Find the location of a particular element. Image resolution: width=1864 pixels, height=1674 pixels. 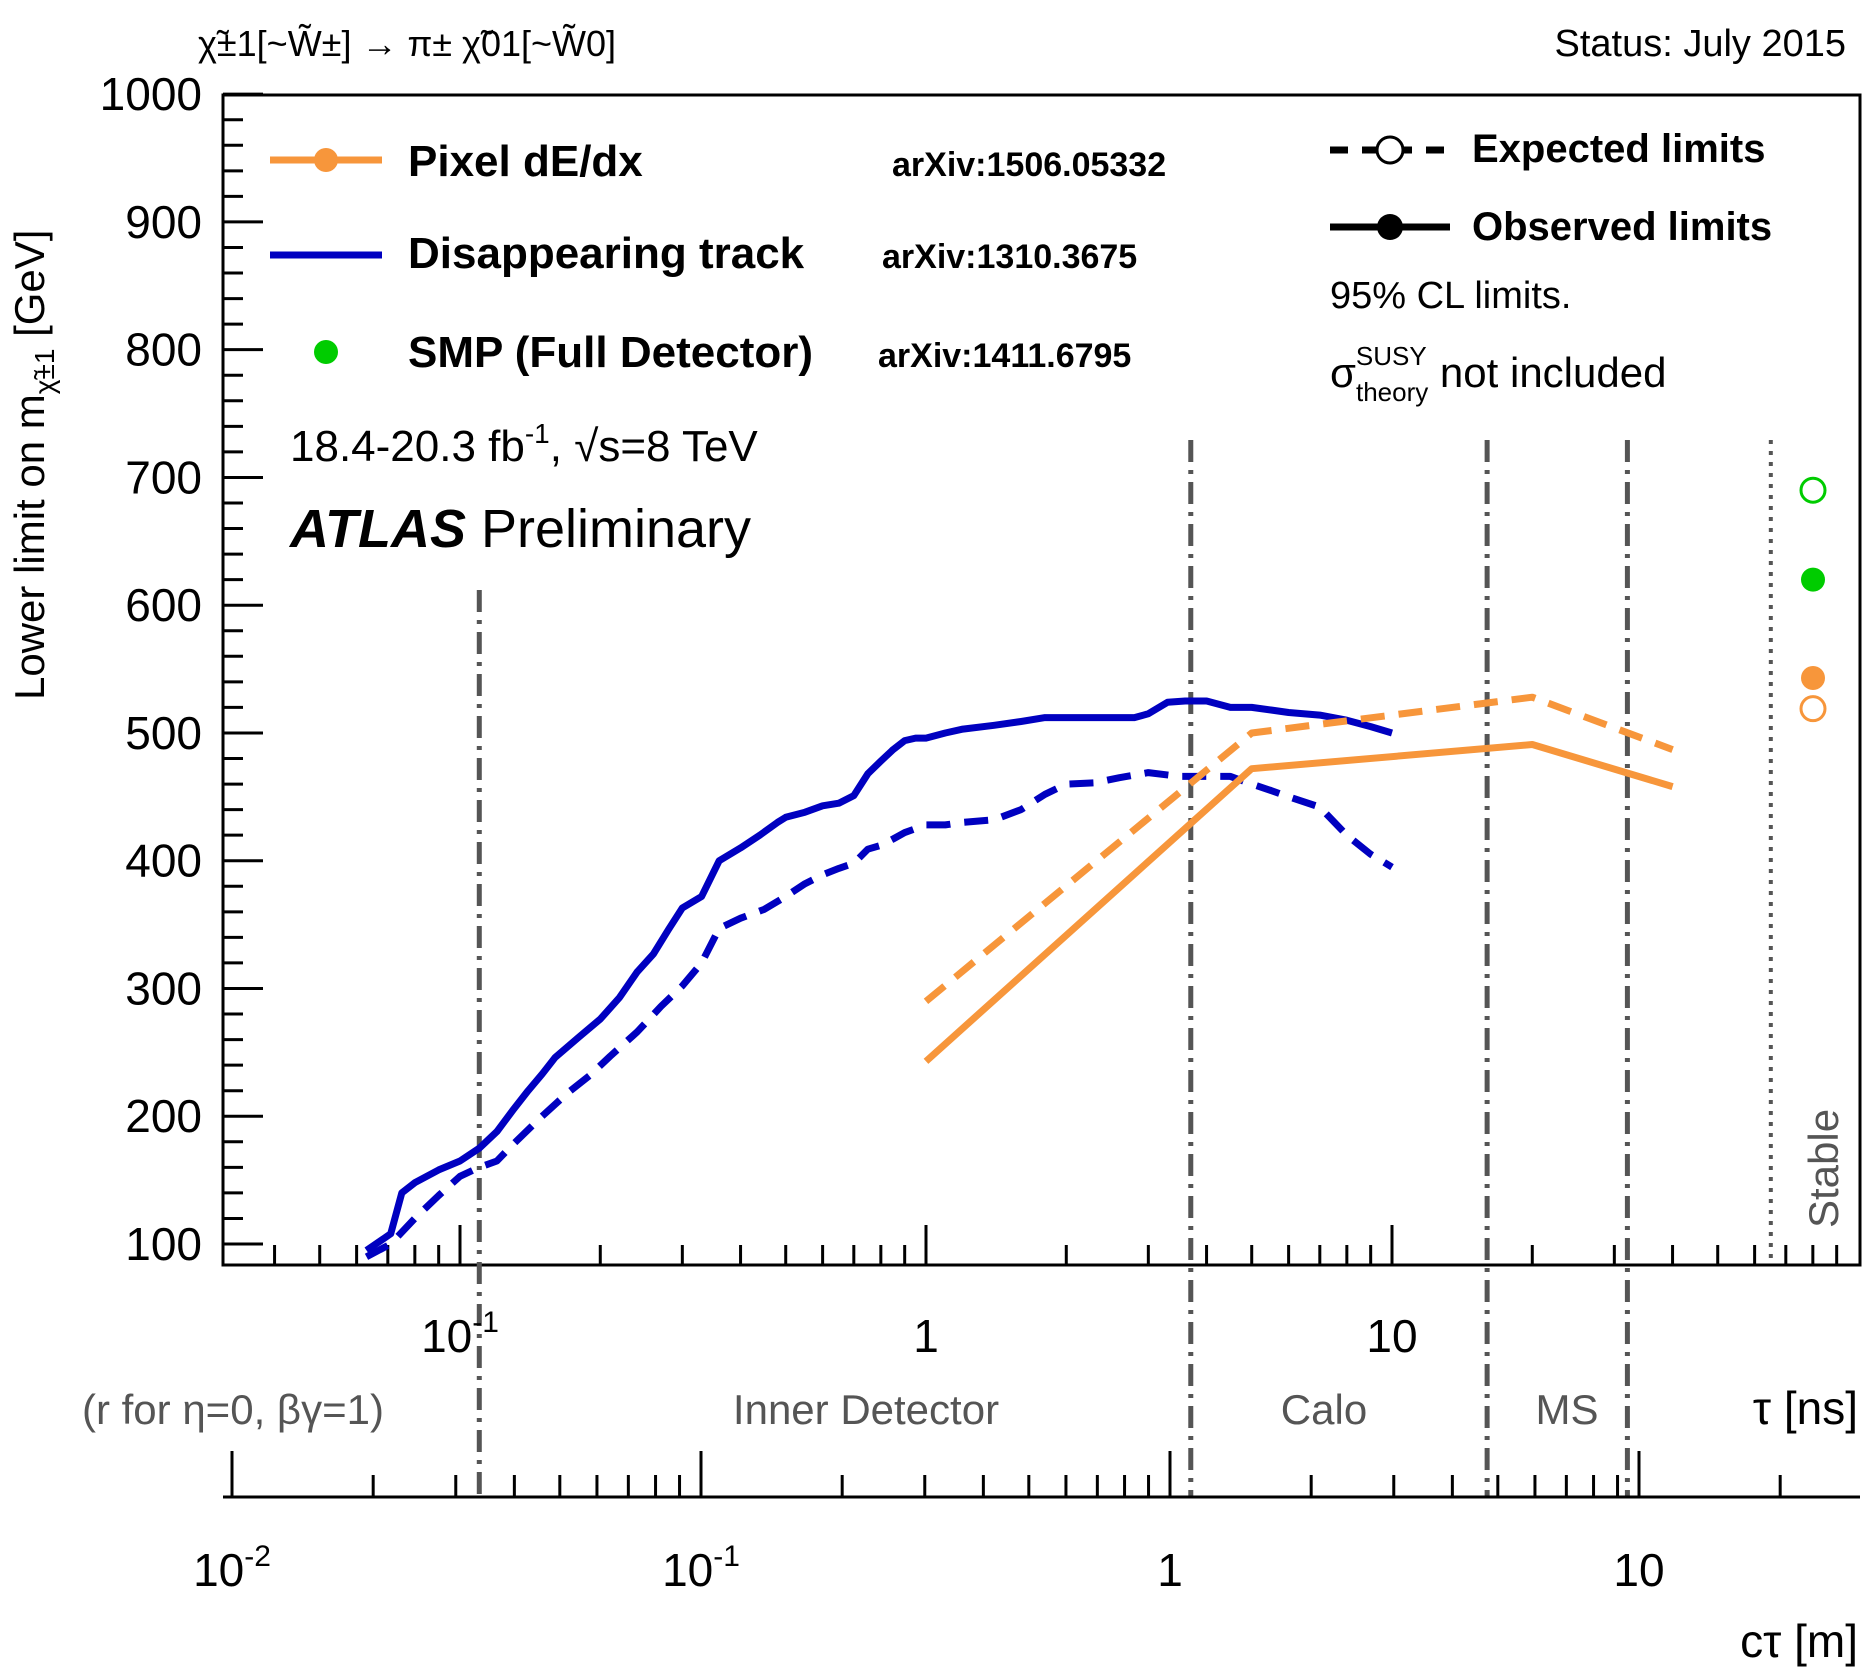

process-label: χ̃±1[~W̃±] → π± χ̃01[~W̃0] is located at coordinates (407, 43).